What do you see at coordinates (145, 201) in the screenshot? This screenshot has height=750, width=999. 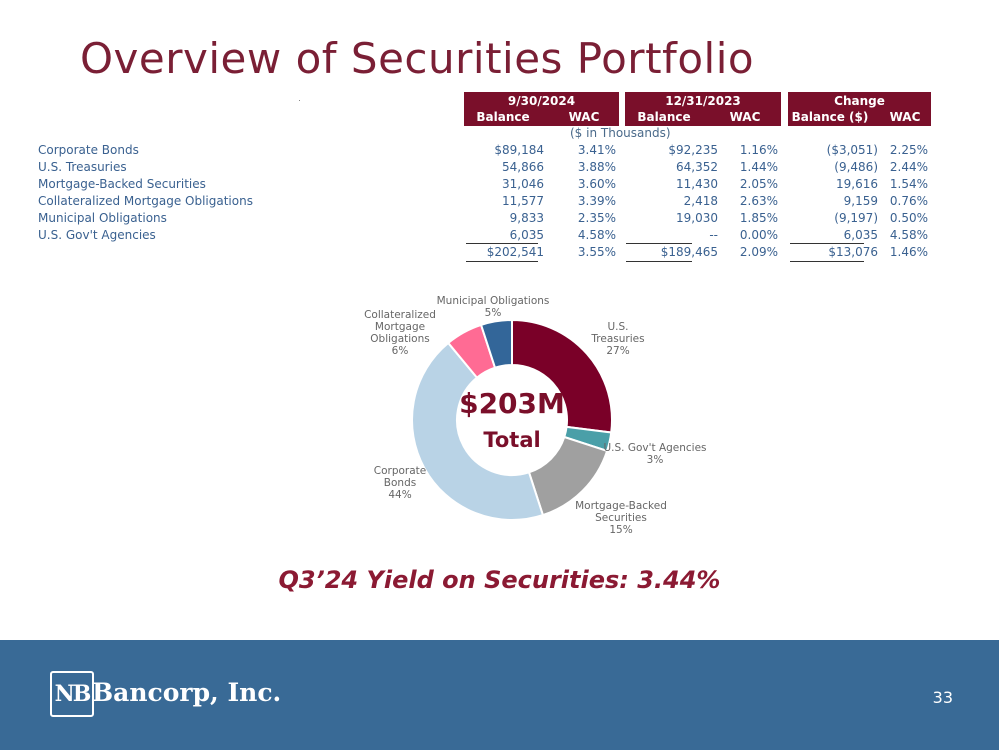 I see `row-label: Collateralized Mortgage Obligations` at bounding box center [145, 201].